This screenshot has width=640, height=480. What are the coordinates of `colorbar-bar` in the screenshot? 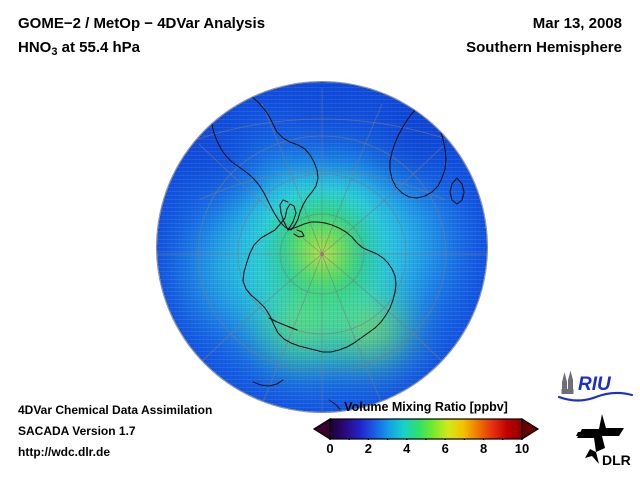 It's located at (426, 429).